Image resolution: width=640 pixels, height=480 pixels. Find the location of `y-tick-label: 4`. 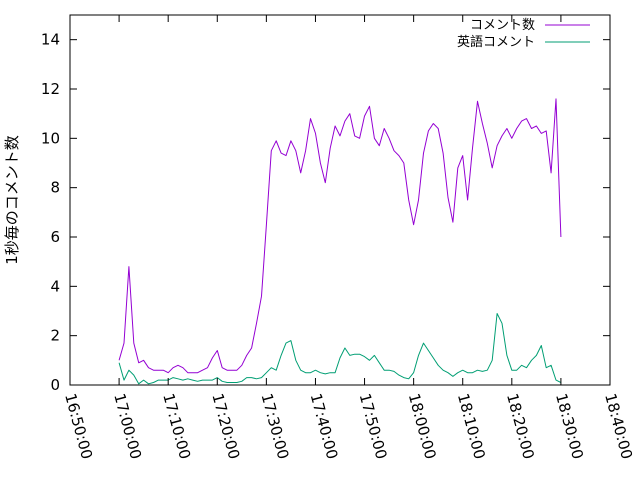

y-tick-label: 4 is located at coordinates (55, 286).